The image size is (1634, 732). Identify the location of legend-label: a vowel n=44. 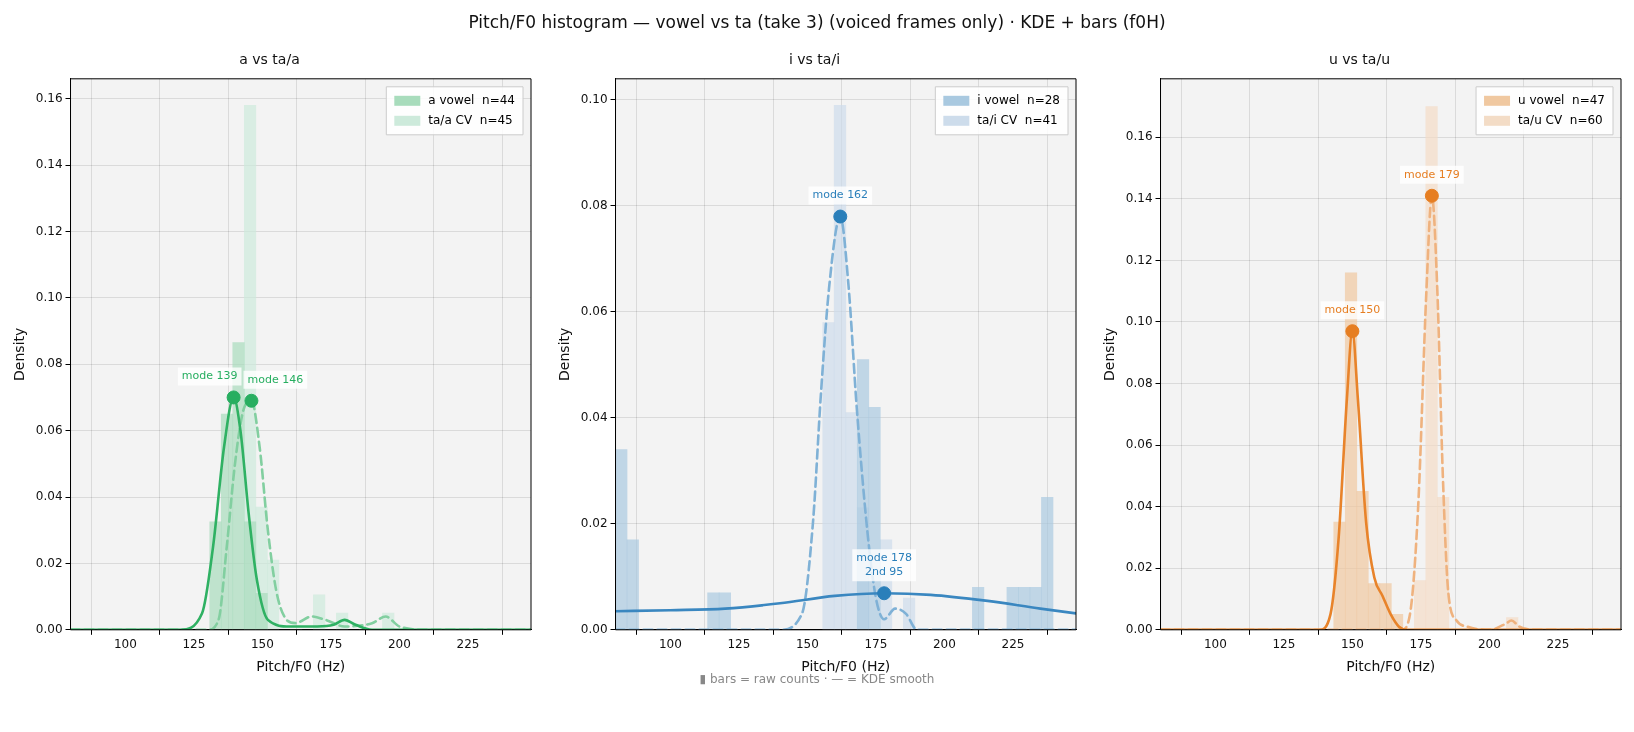
(471, 99).